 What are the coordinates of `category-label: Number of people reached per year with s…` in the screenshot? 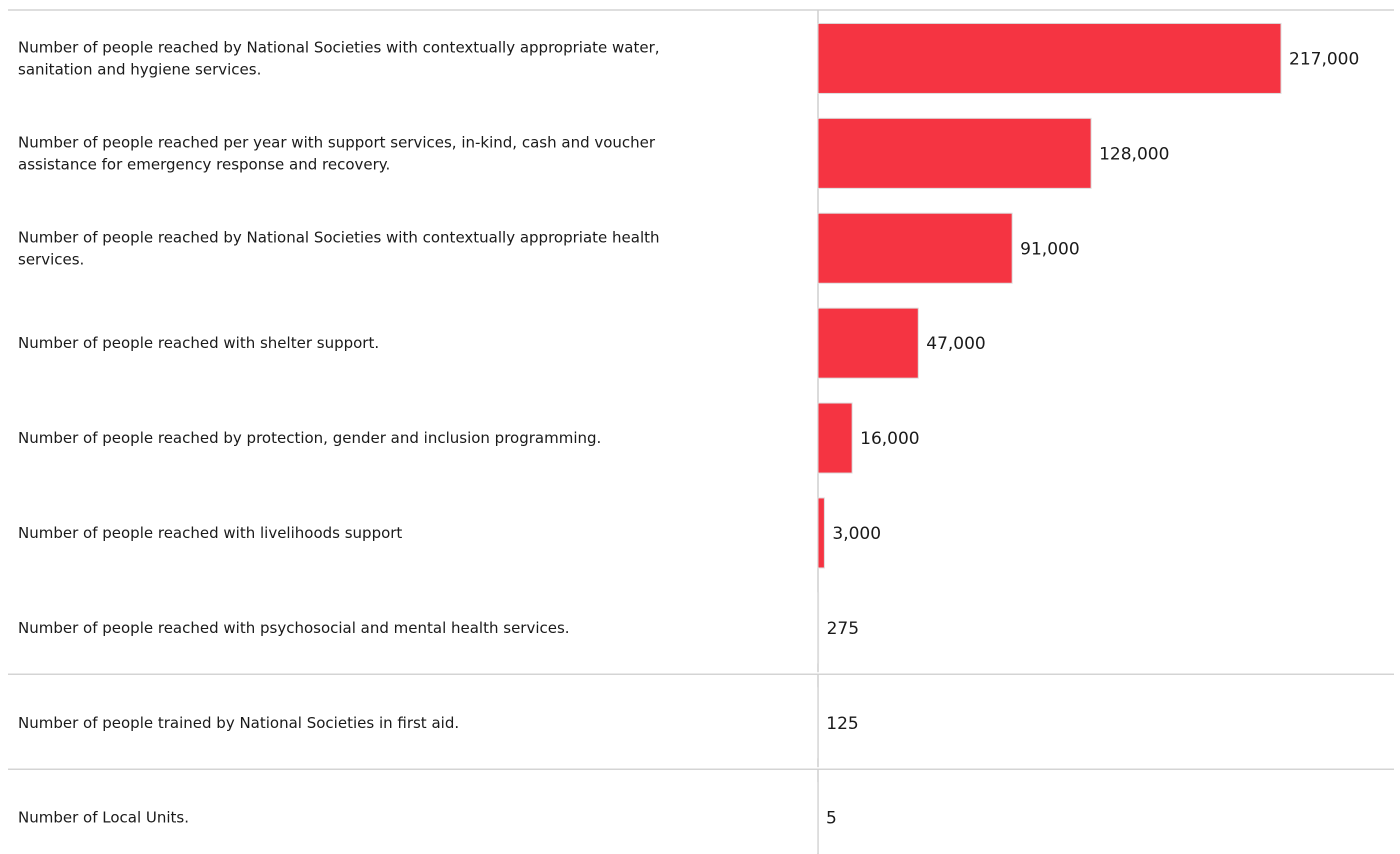 It's located at (337, 153).